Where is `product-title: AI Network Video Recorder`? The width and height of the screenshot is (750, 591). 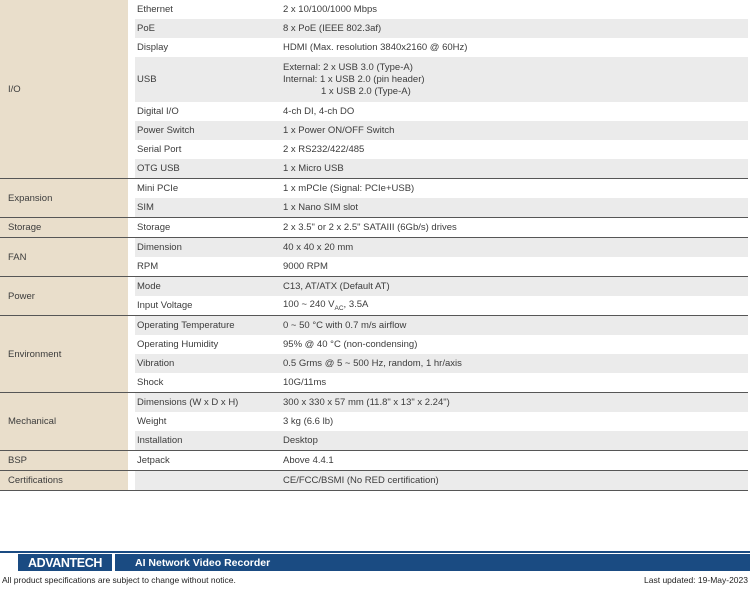 product-title: AI Network Video Recorder is located at coordinates (203, 562).